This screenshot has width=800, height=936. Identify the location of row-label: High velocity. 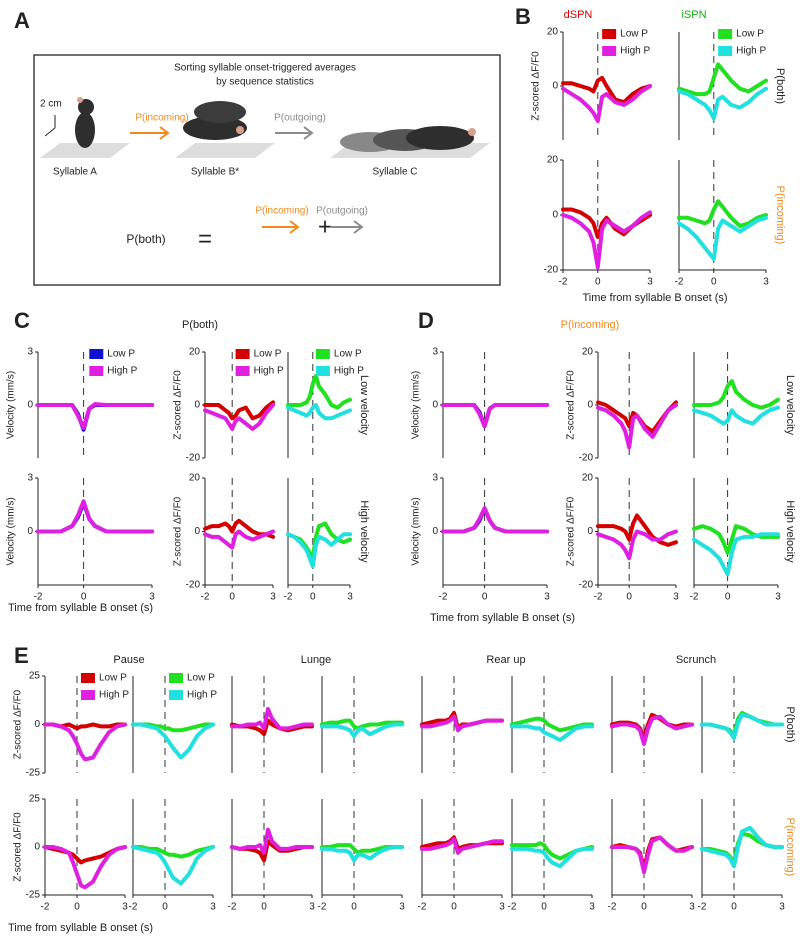
(790, 531).